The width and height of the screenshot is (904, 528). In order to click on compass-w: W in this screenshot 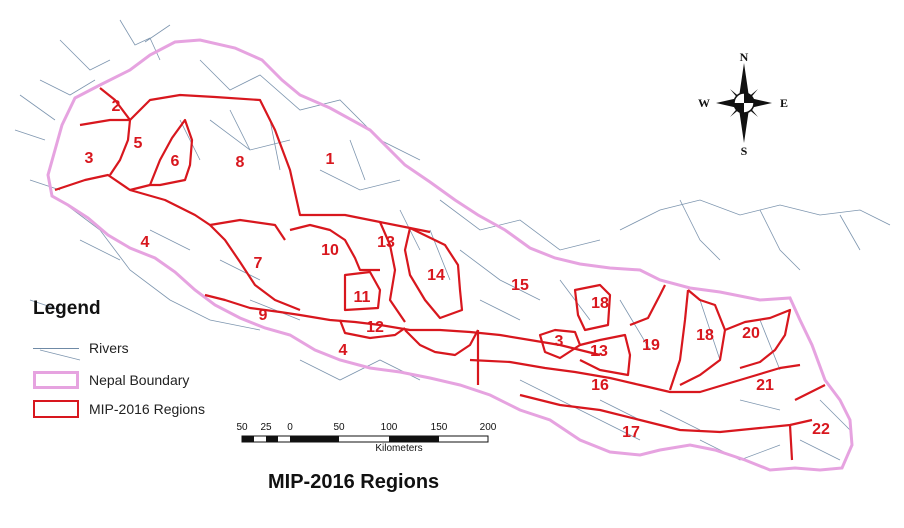, I will do `click(704, 103)`.